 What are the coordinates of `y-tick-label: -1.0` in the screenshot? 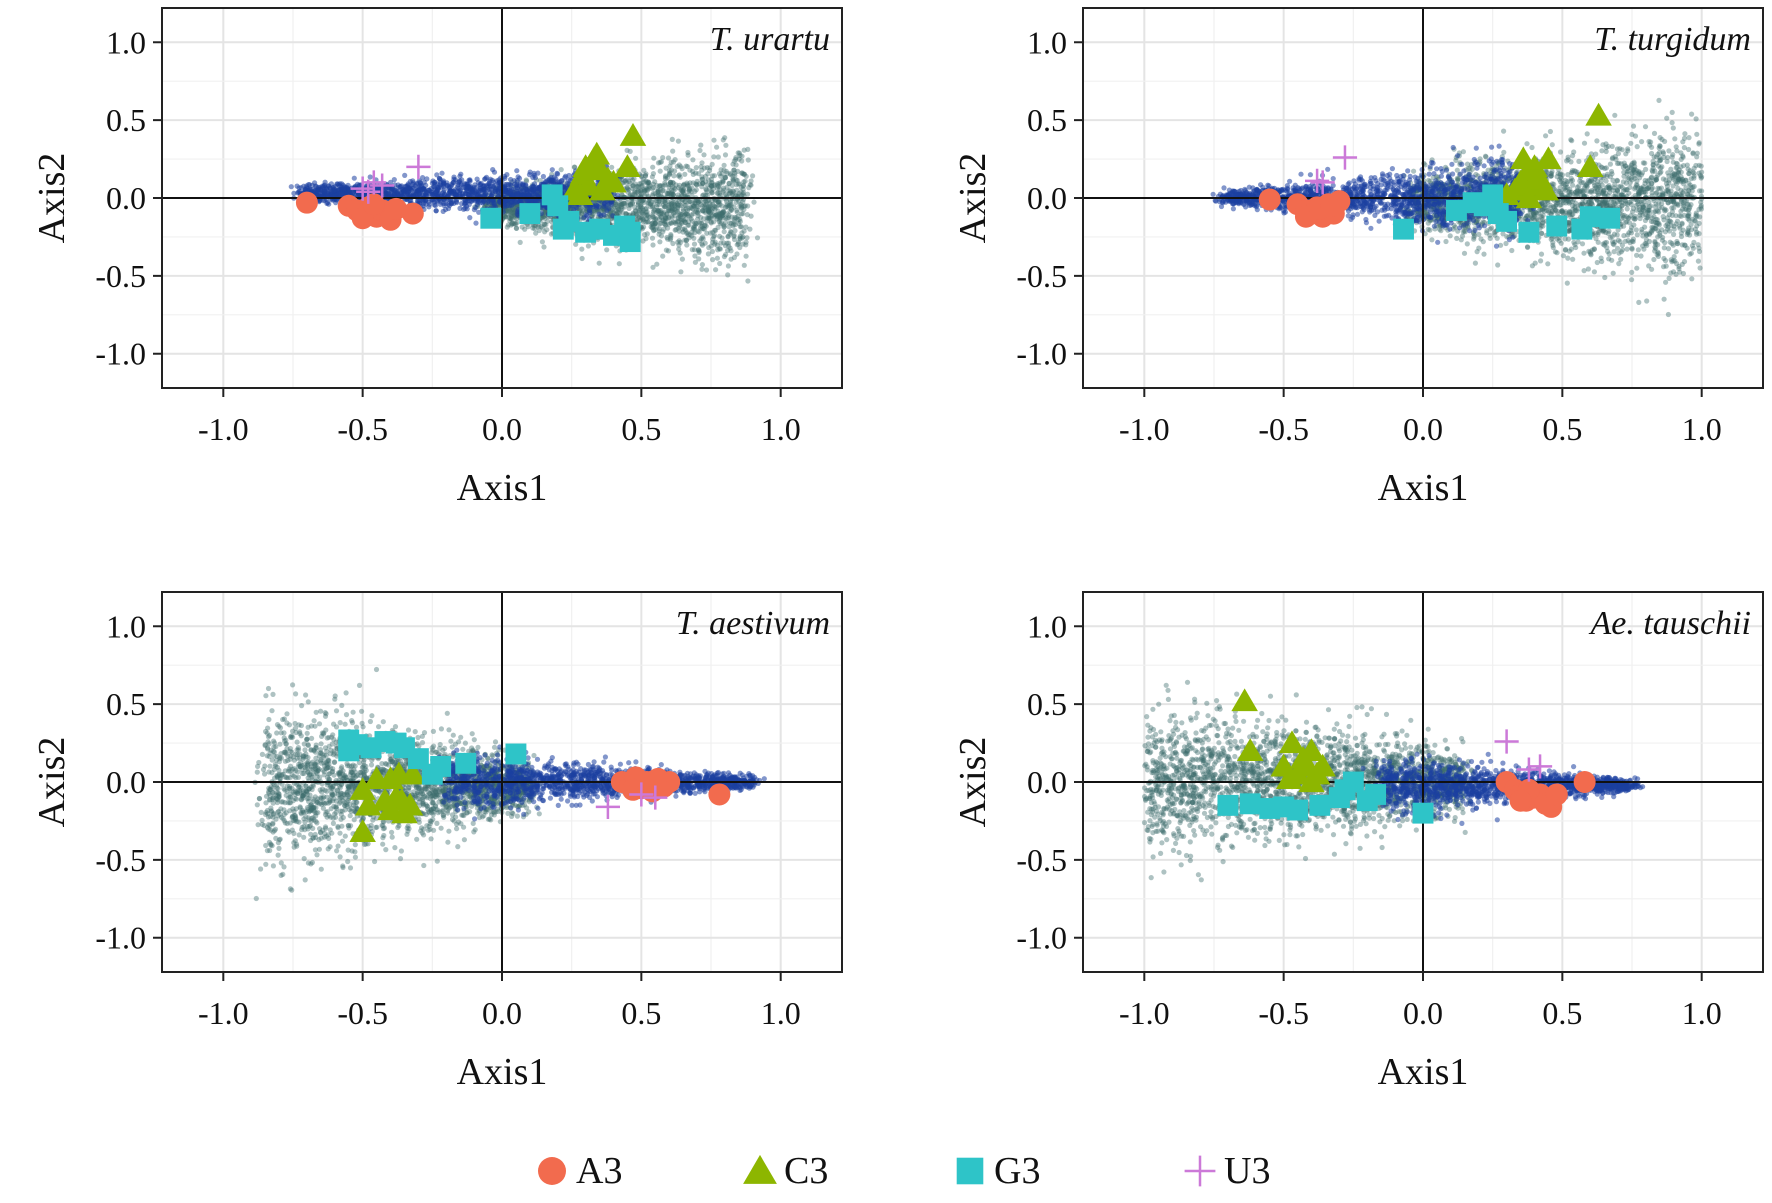 It's located at (120, 354).